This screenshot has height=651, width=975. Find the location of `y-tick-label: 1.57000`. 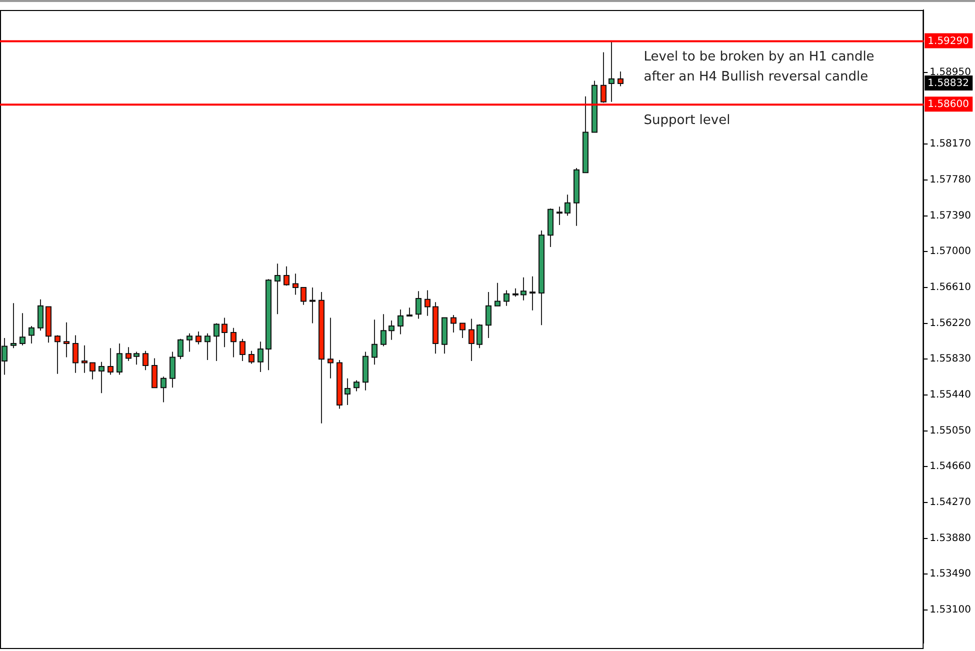

y-tick-label: 1.57000 is located at coordinates (951, 252).